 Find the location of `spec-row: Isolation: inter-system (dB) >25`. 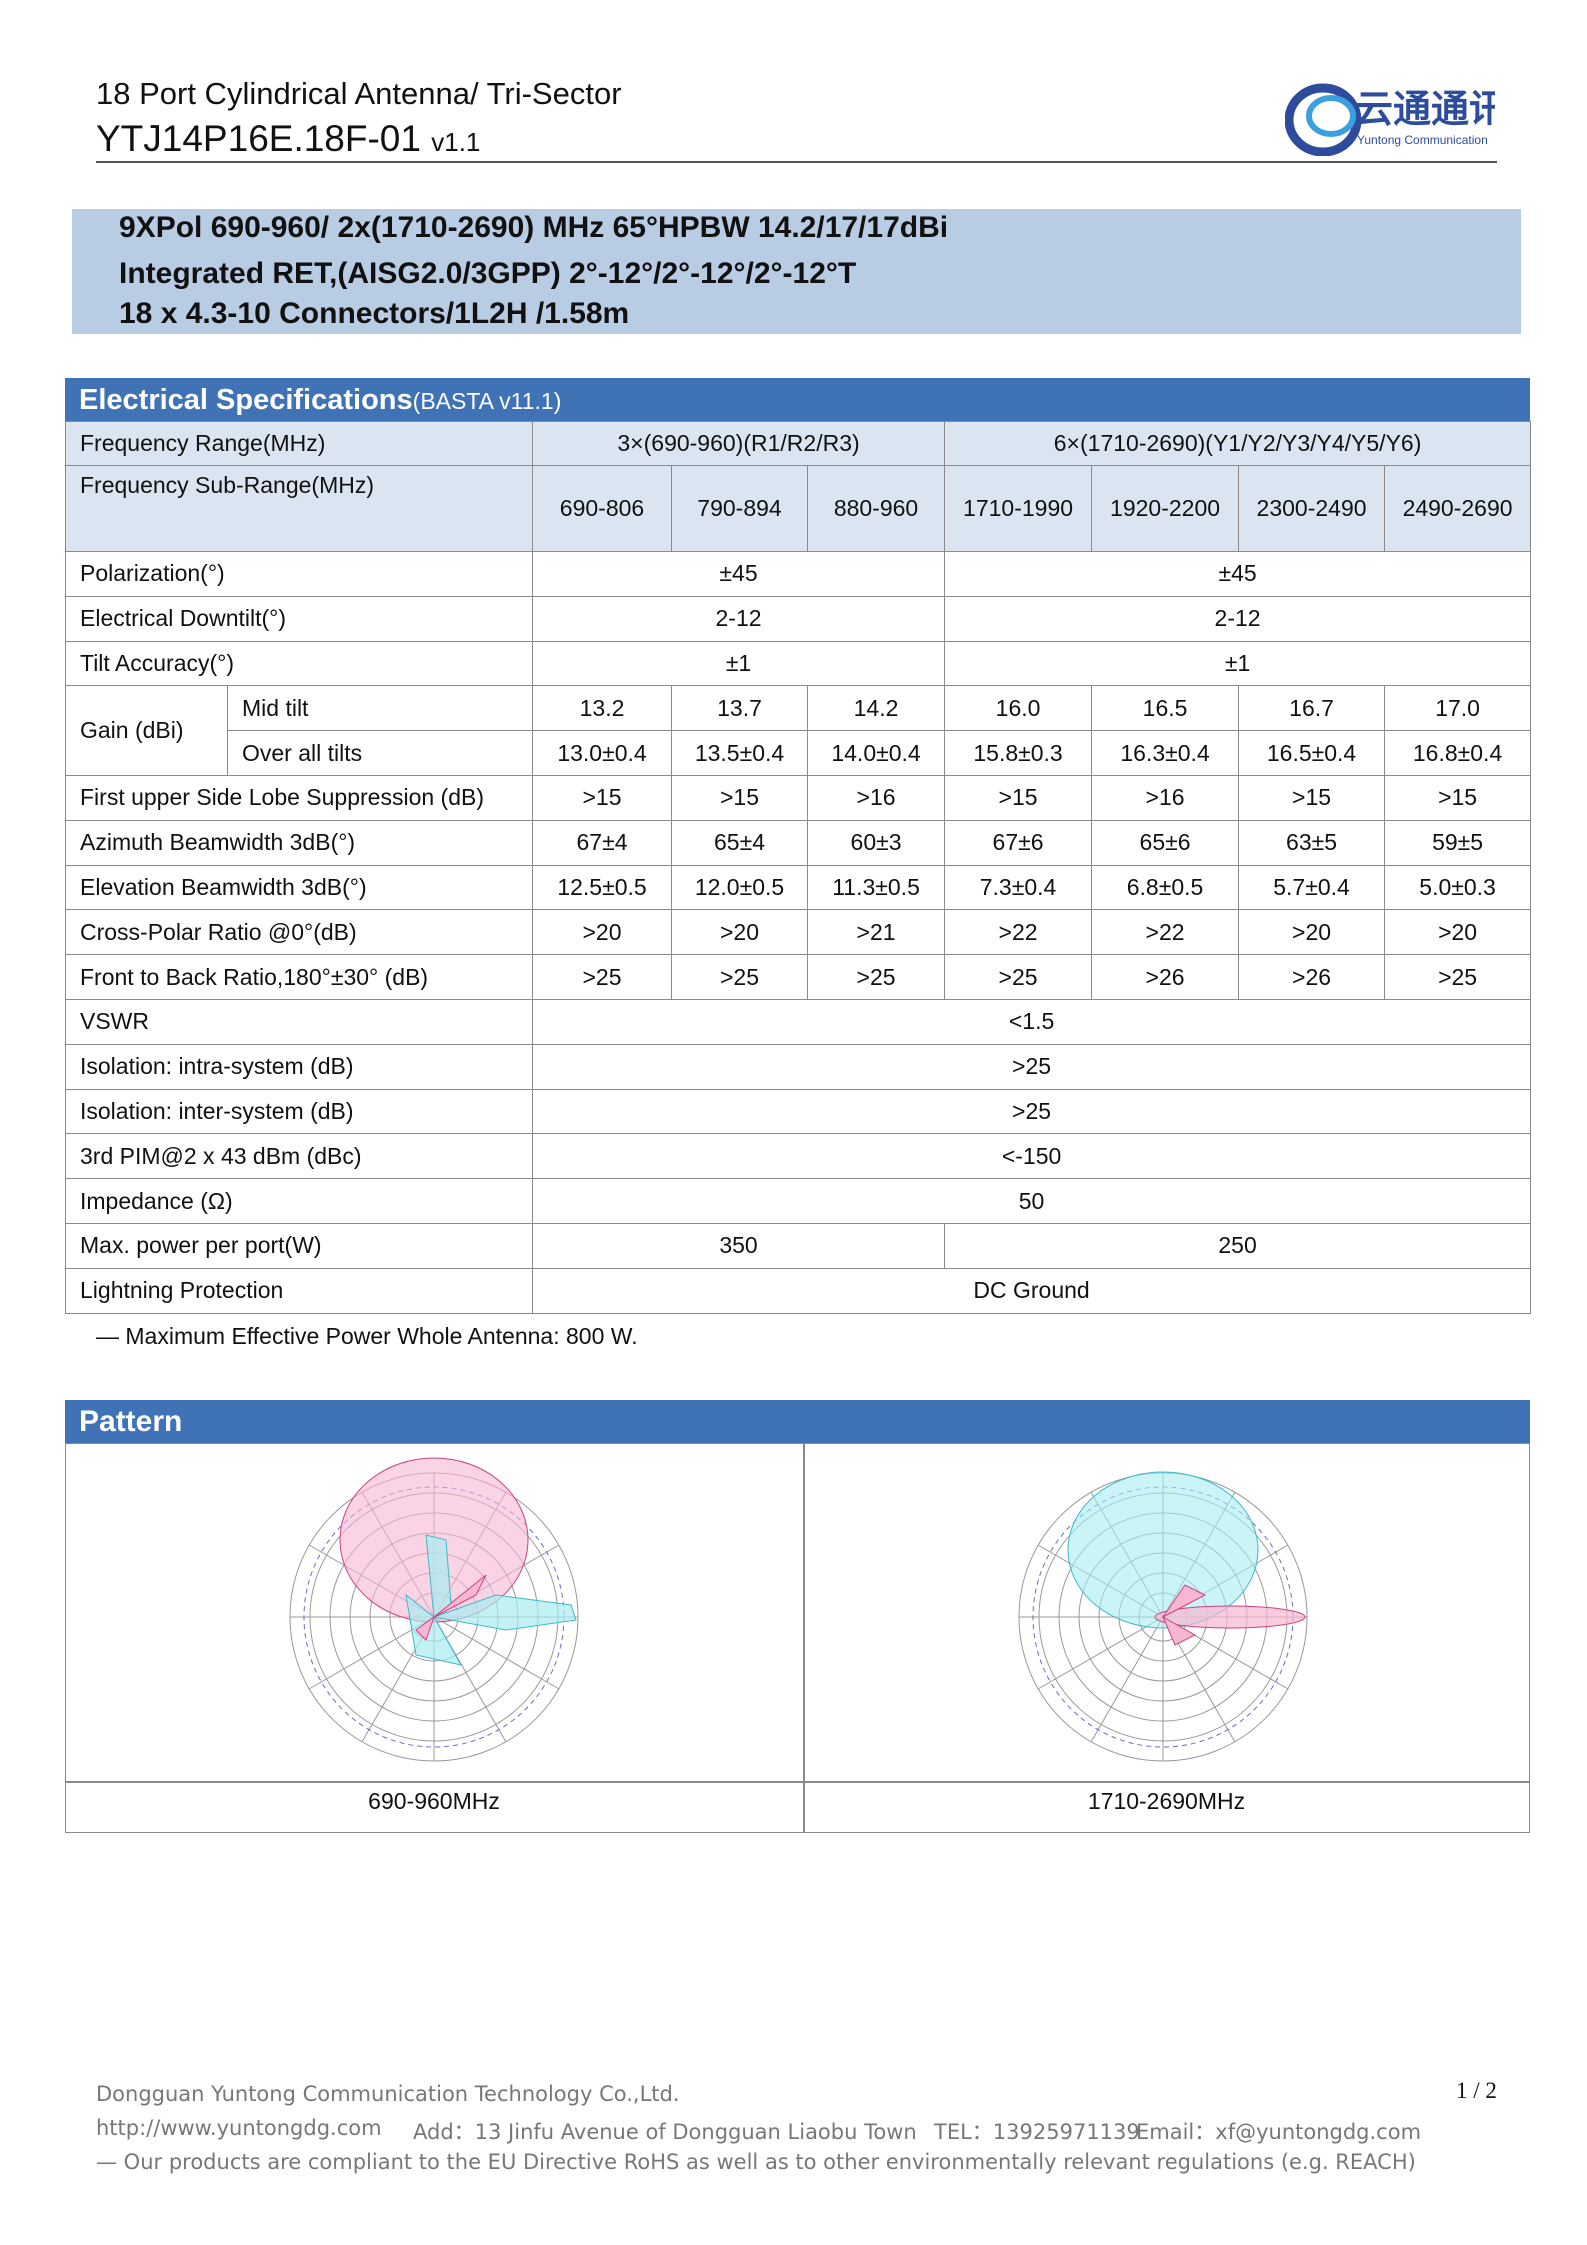

spec-row: Isolation: inter-system (dB) >25 is located at coordinates (798, 1111).